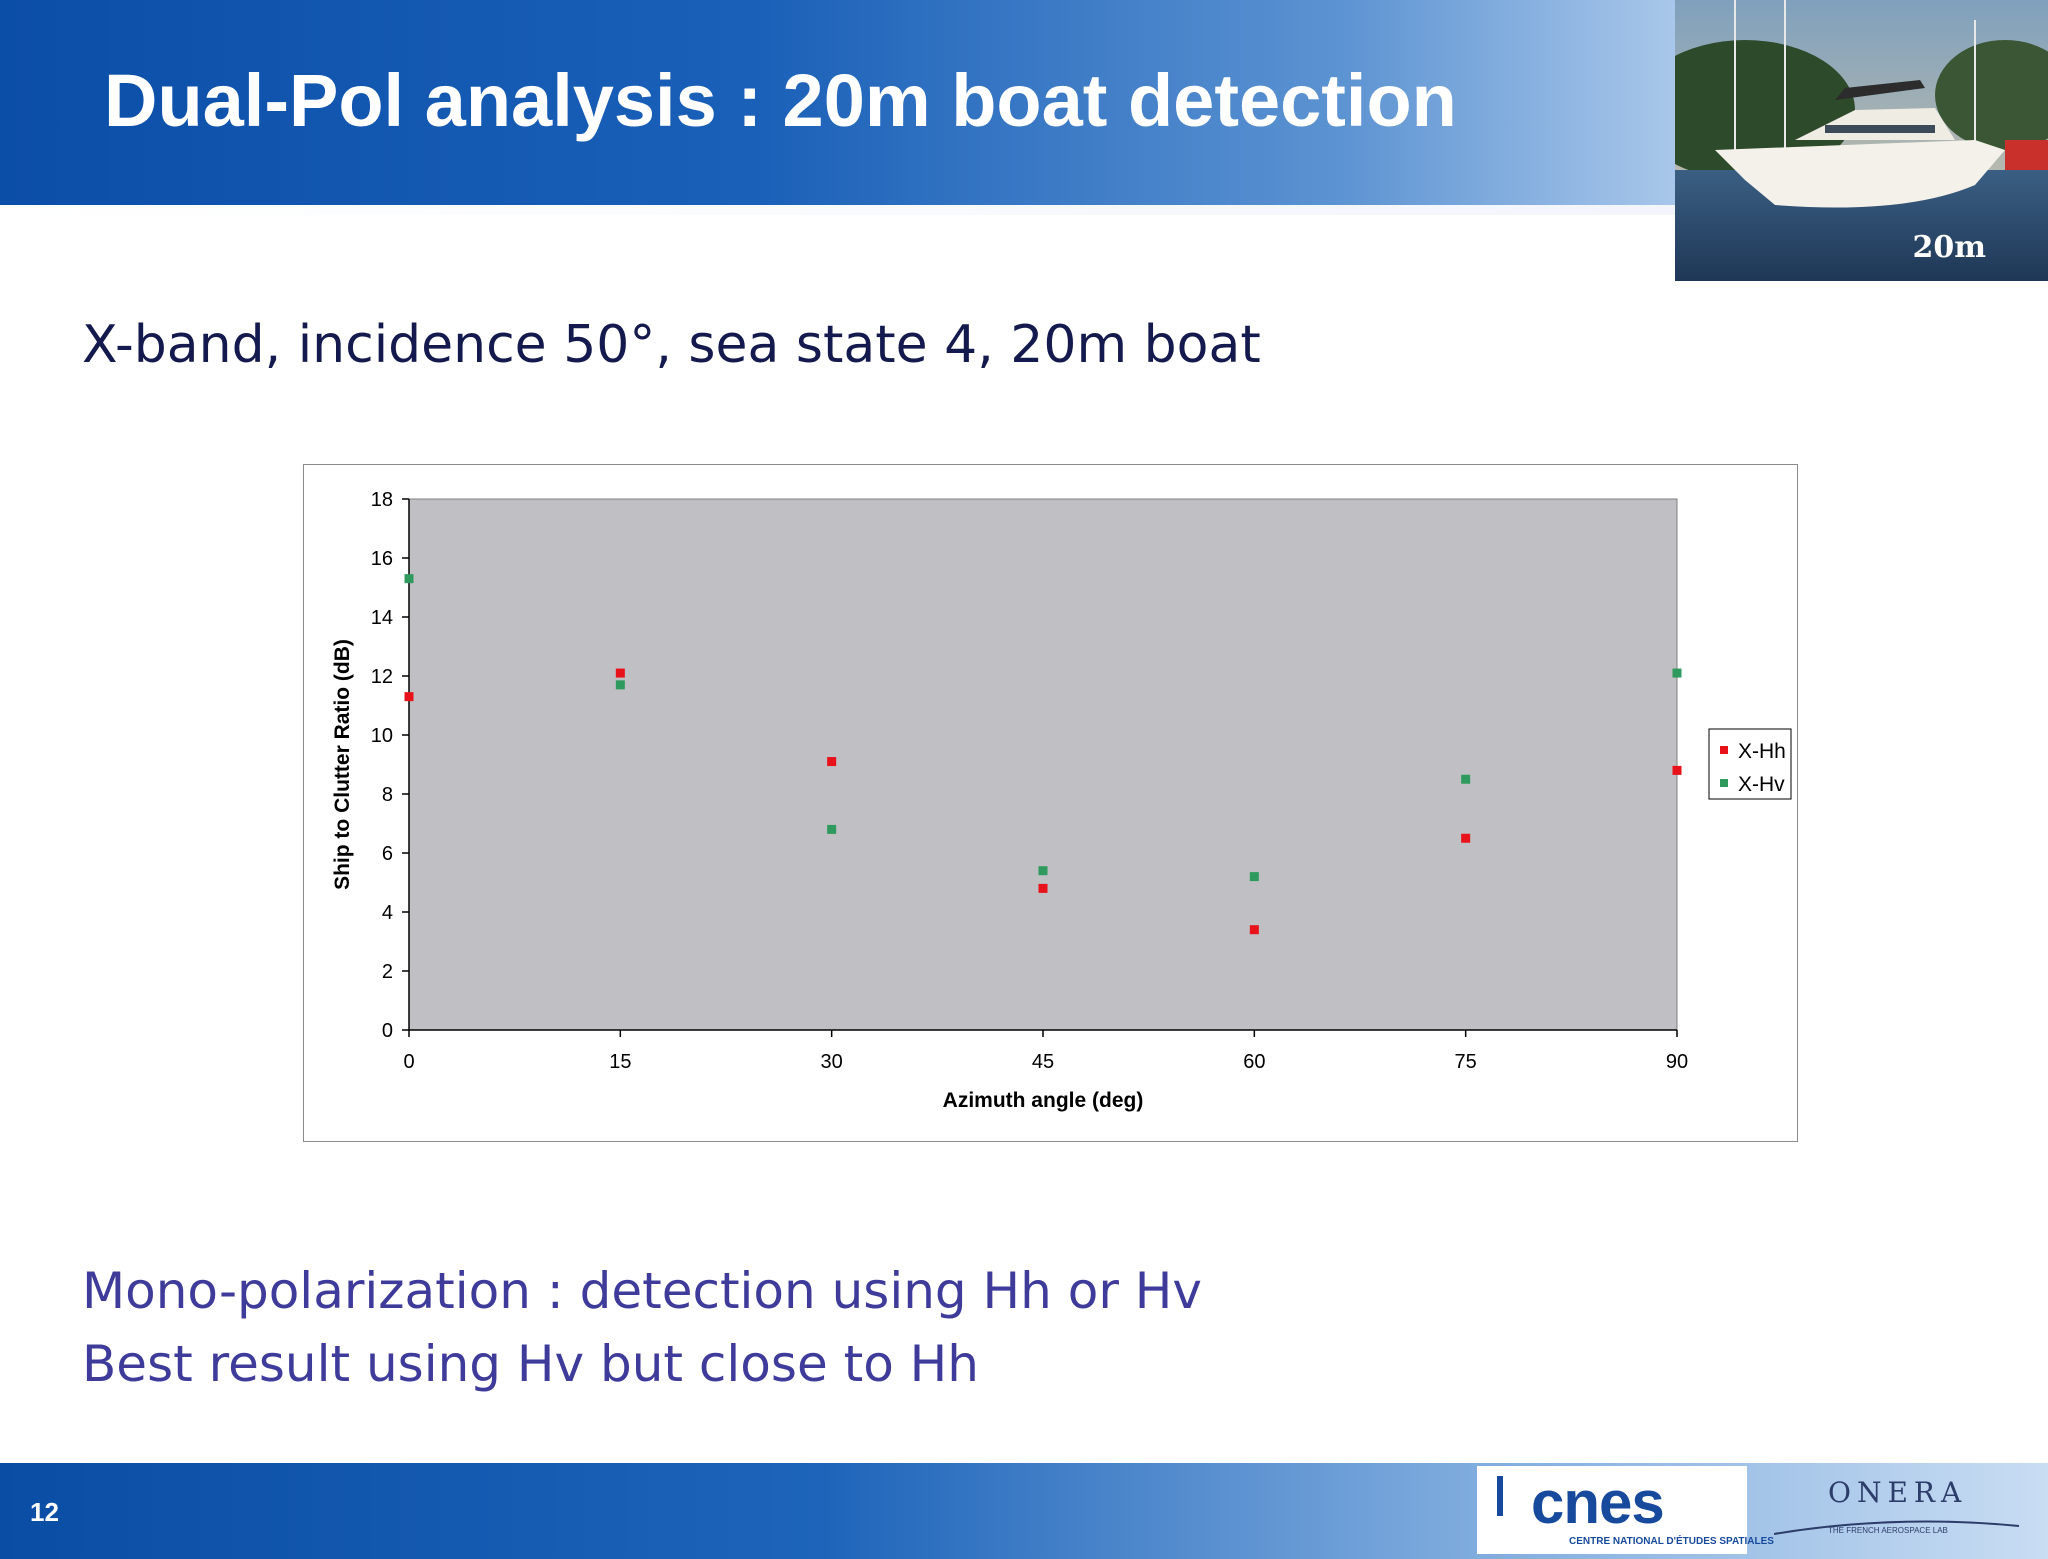  I want to click on x-tick-label: 60, so click(1254, 1062).